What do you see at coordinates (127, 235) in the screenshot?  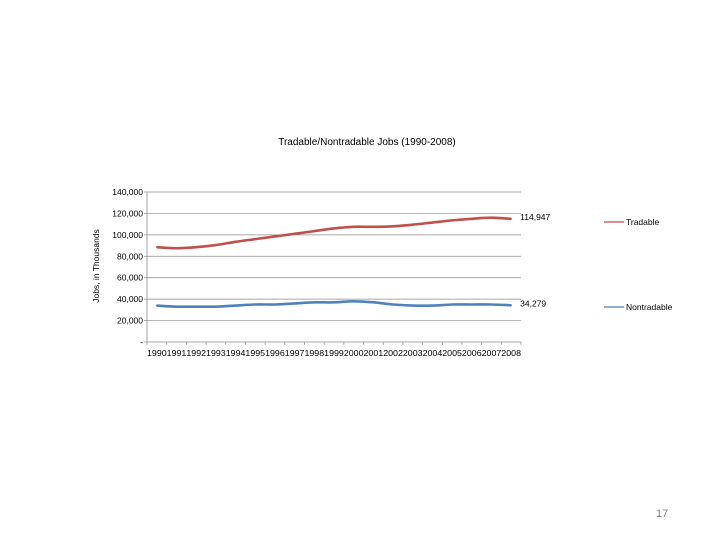 I see `y-tick-label: 100,000` at bounding box center [127, 235].